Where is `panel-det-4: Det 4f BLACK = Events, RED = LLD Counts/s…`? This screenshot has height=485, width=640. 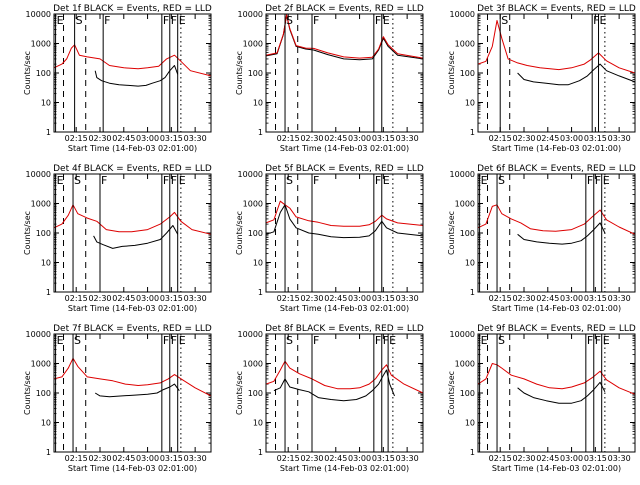
panel-det-4: Det 4f BLACK = Events, RED = LLD Counts/s… is located at coordinates (117, 238).